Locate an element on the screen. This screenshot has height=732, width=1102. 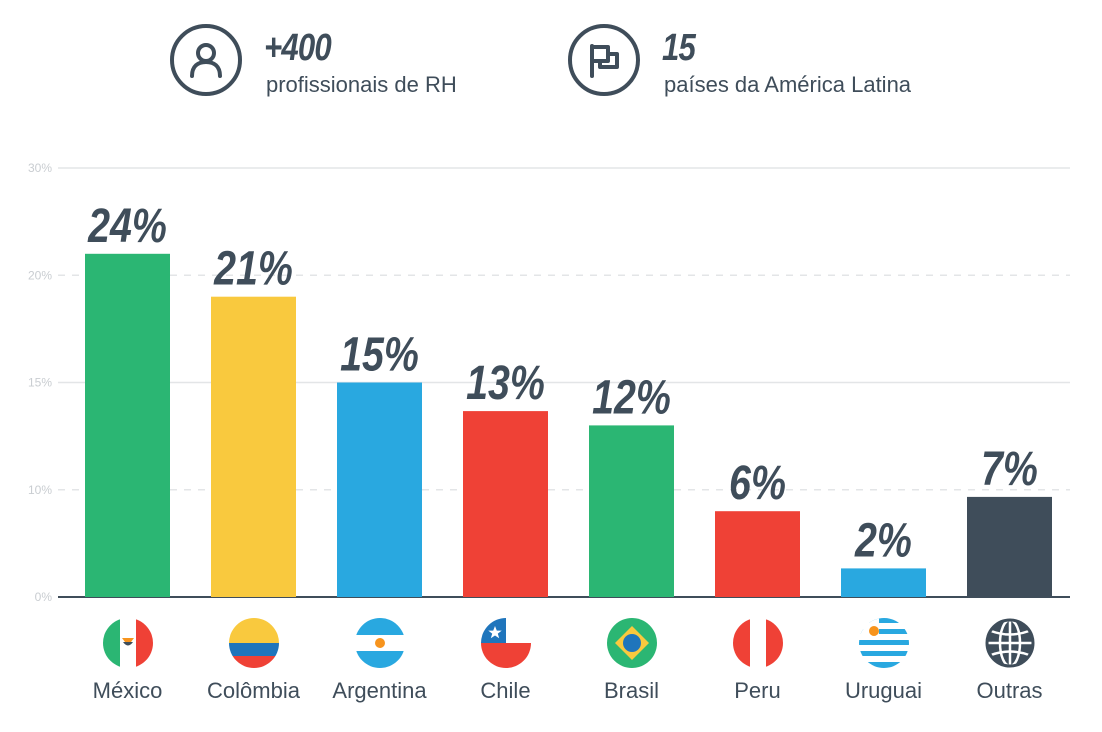
mexico-flag-icon is located at coordinates (127, 643).